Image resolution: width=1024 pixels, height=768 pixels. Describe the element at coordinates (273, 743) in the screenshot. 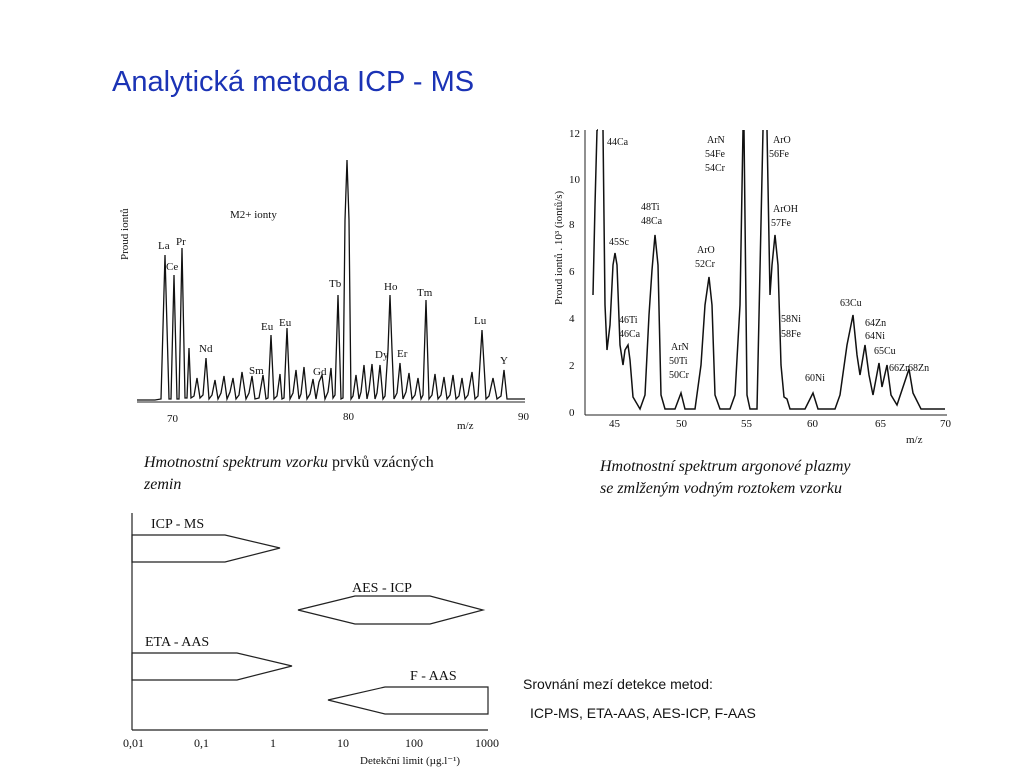

I see `dl-tick-1: 1` at that location.